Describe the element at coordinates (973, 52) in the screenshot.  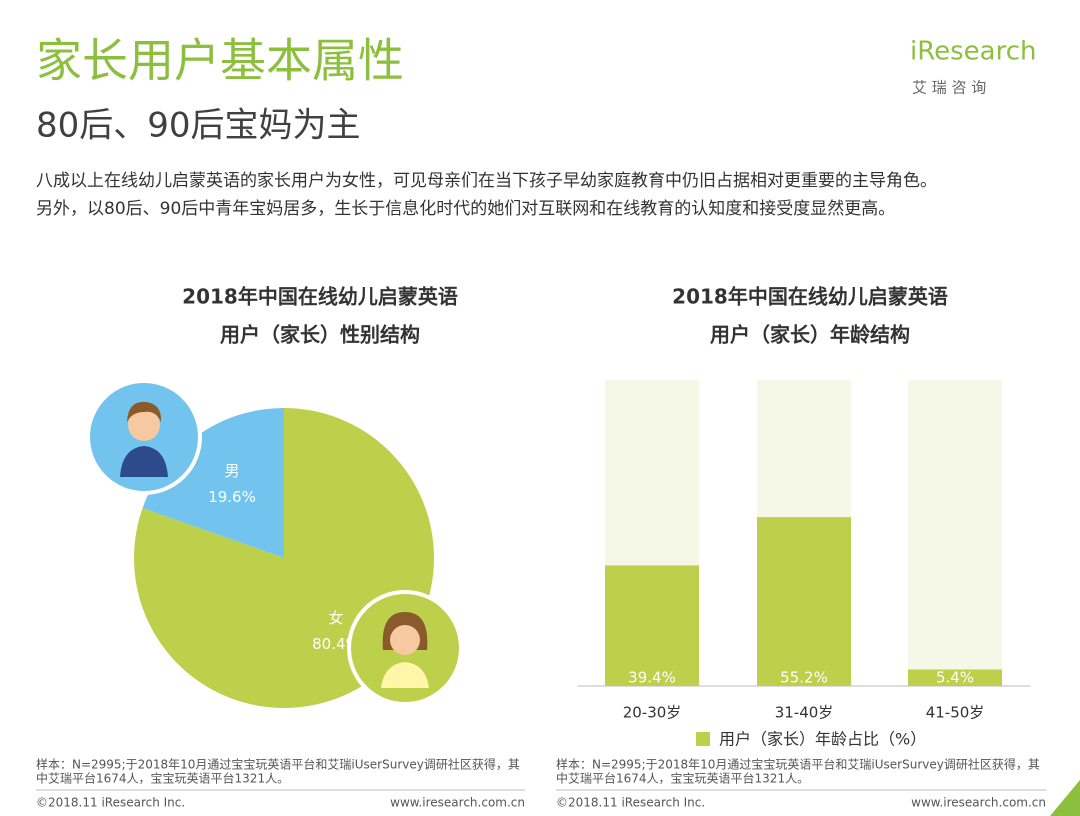
I see `logo: iResearch` at that location.